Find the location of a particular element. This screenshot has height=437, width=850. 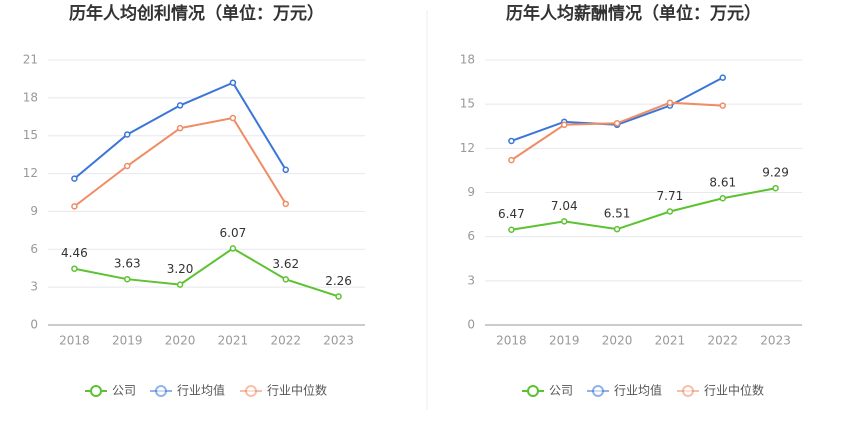

chart-title: 历年人均创利情况（单位：万元） is located at coordinates (196, 13).